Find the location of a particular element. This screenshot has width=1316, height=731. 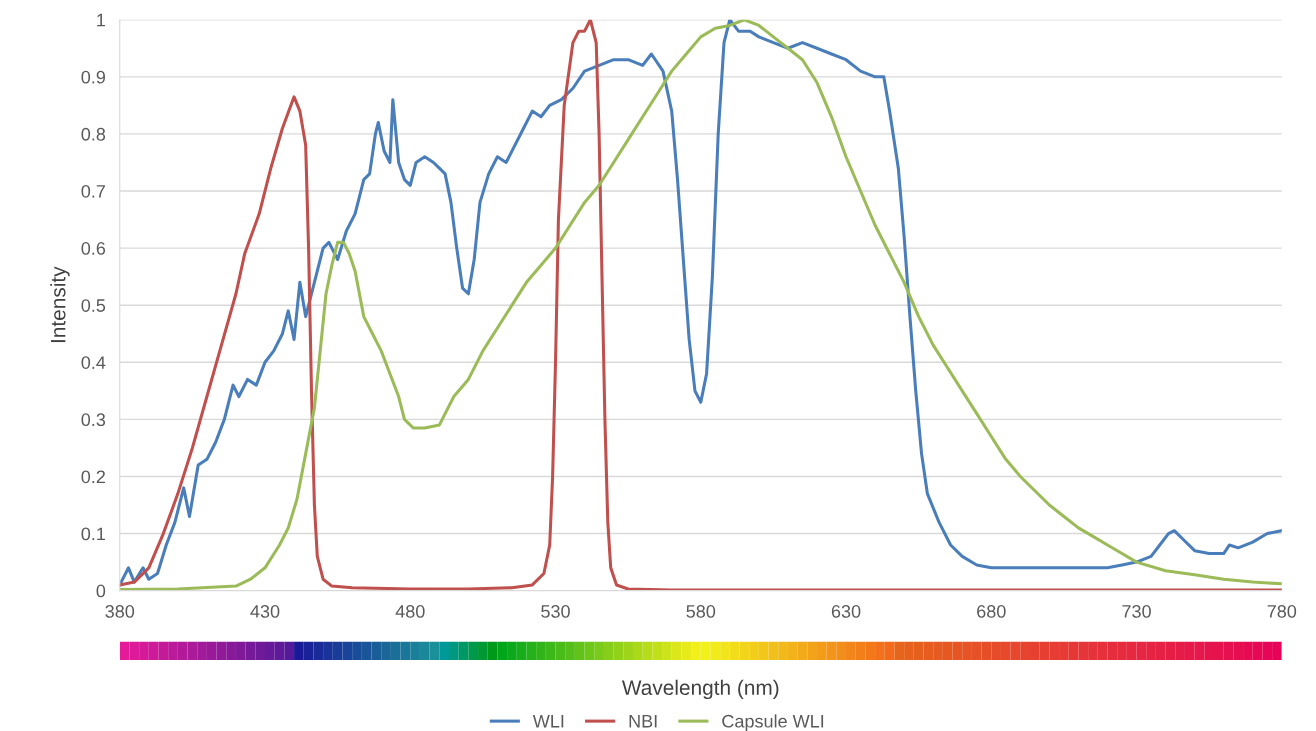

legend-label: WLI is located at coordinates (548, 721).